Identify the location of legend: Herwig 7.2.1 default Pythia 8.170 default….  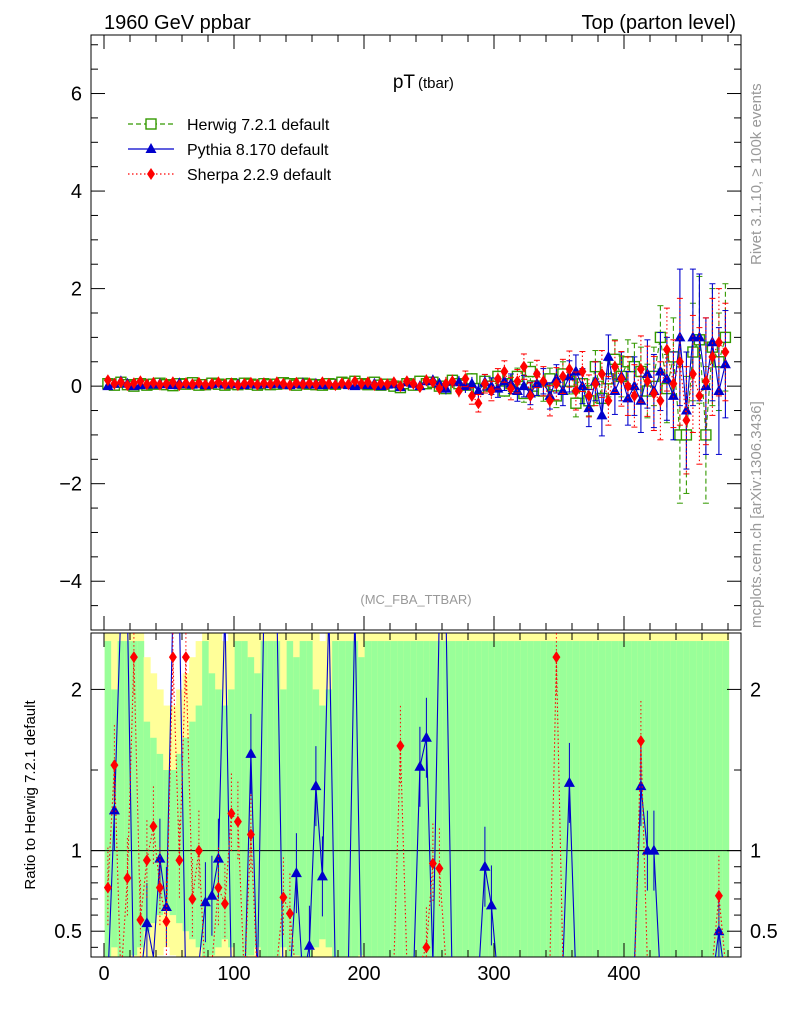
(230, 150).